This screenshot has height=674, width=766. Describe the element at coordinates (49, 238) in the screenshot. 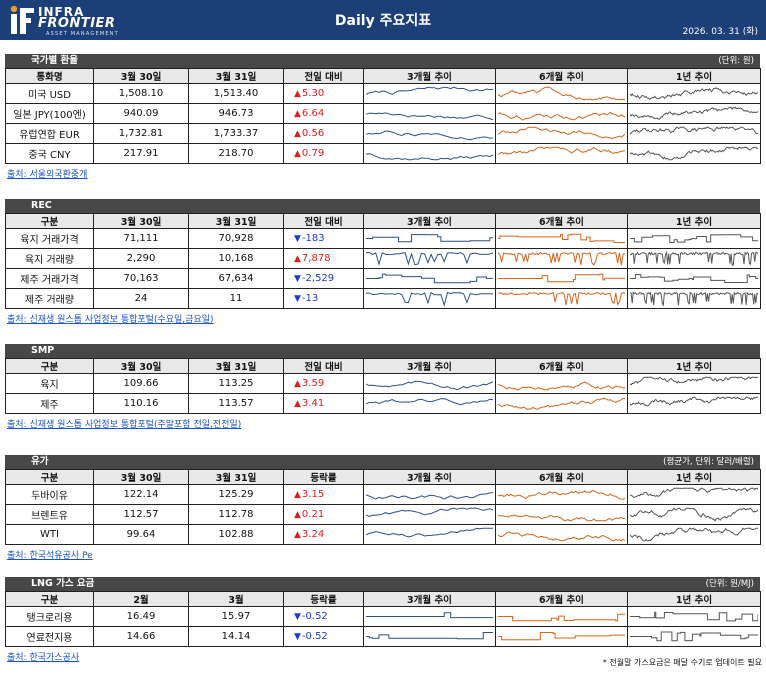

I see `row-label: 육지 거래가격` at that location.